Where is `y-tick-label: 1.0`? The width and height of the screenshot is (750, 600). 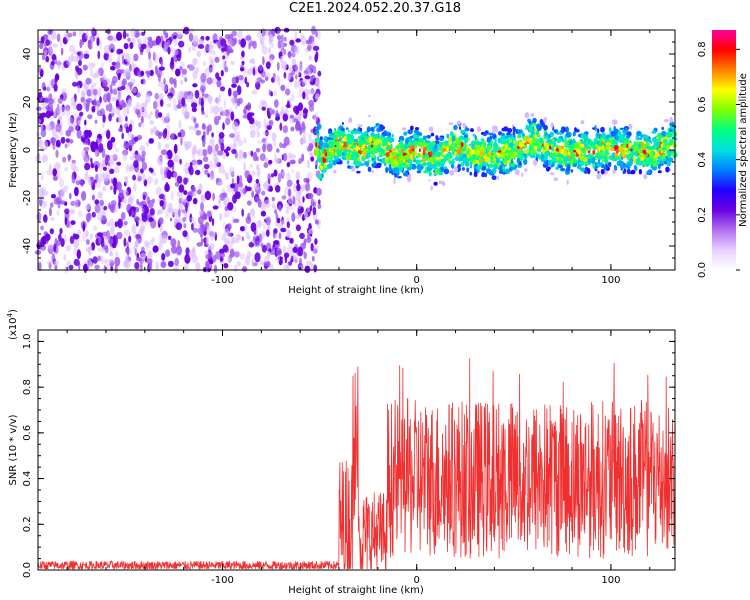 y-tick-label: 1.0 is located at coordinates (27, 341).